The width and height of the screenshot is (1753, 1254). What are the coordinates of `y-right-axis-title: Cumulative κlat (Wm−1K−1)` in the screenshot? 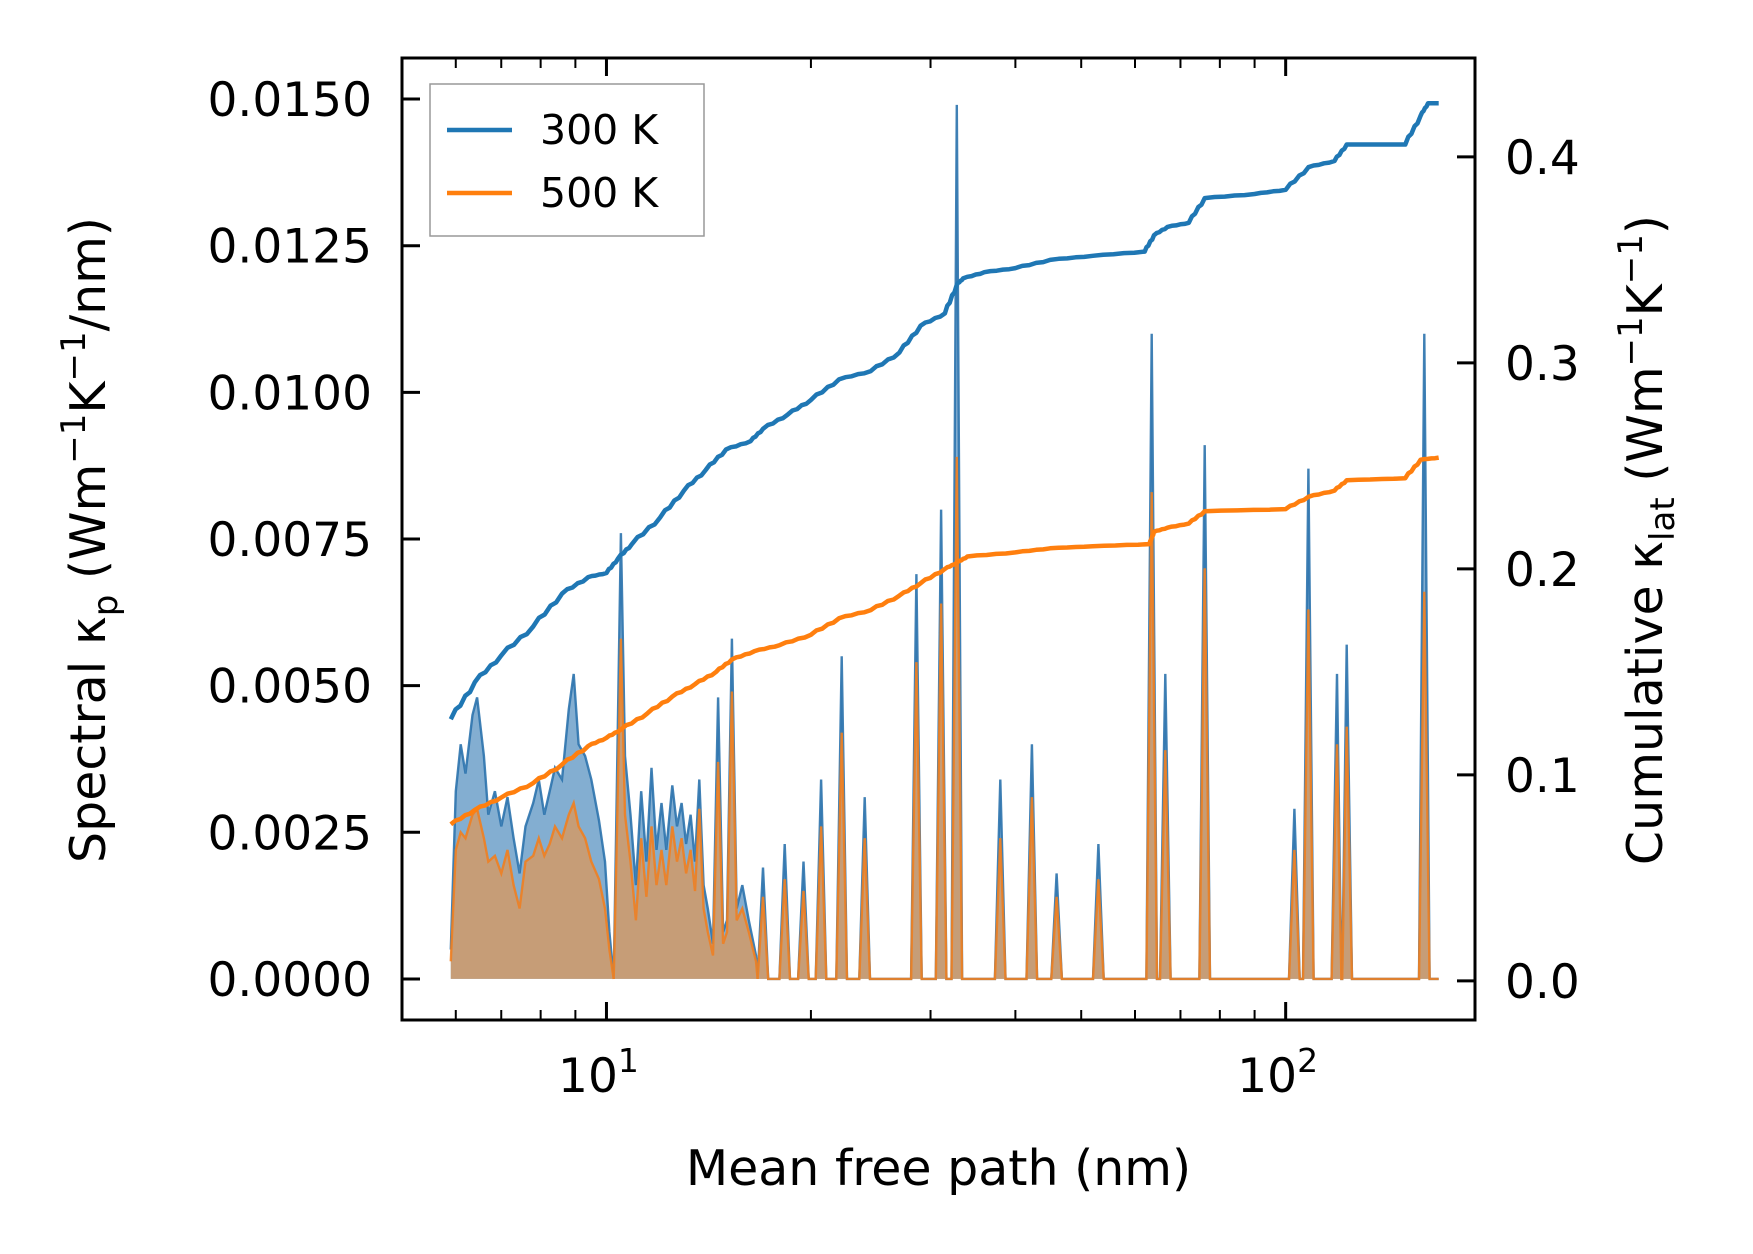 It's located at (1647, 540).